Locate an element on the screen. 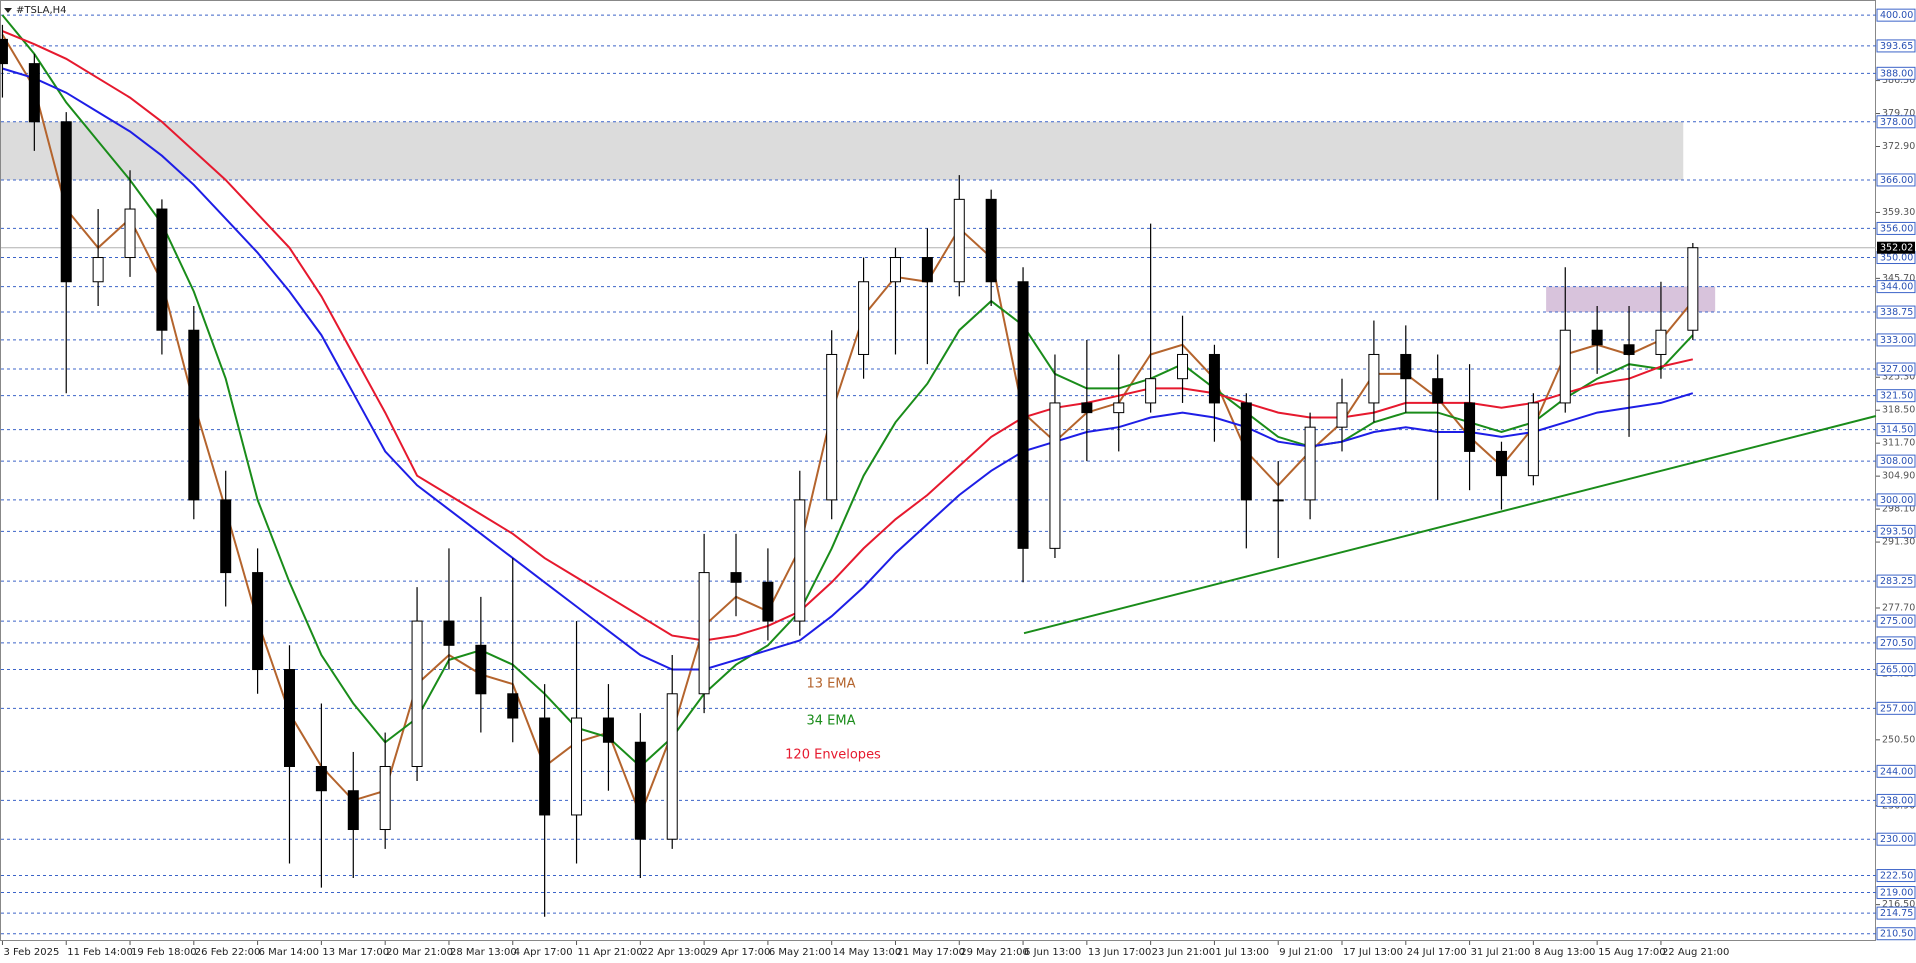 This screenshot has height=963, width=1916. x-tick-label: 11 Apr 21:00 is located at coordinates (610, 952).